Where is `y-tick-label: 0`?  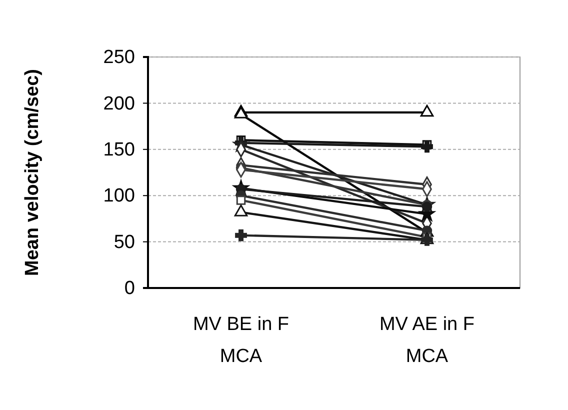 y-tick-label: 0 is located at coordinates (129, 289).